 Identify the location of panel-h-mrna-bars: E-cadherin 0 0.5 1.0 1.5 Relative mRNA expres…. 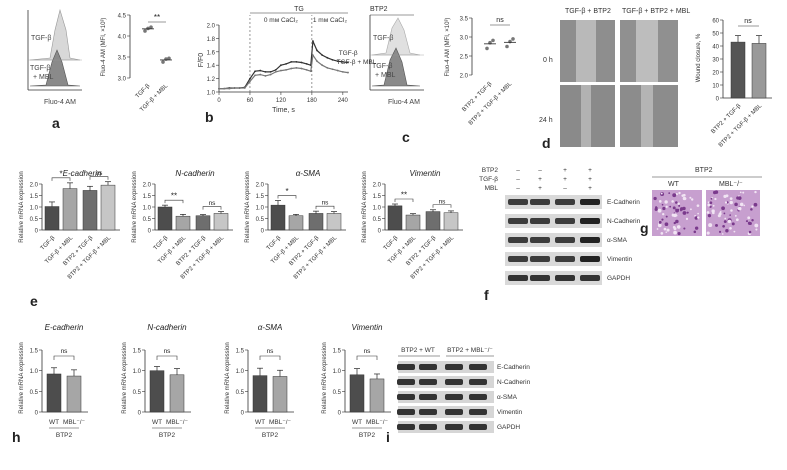
(205, 381).